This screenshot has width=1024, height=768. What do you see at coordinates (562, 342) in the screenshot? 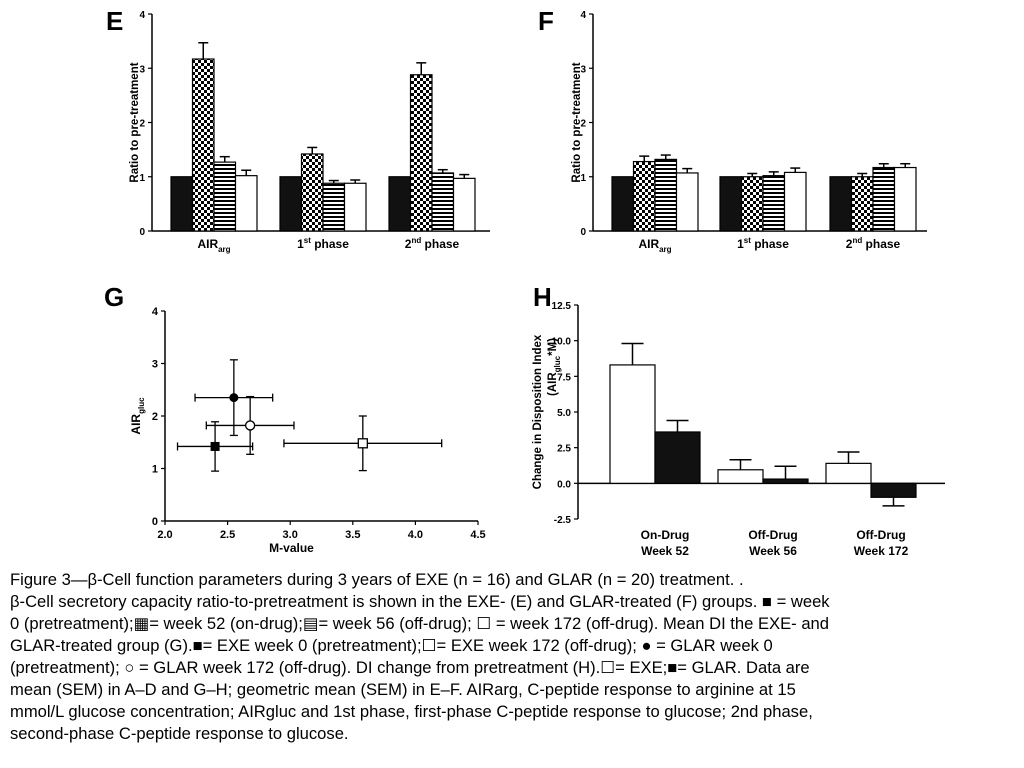
I see `y-tick-label: 10.0` at bounding box center [562, 342].